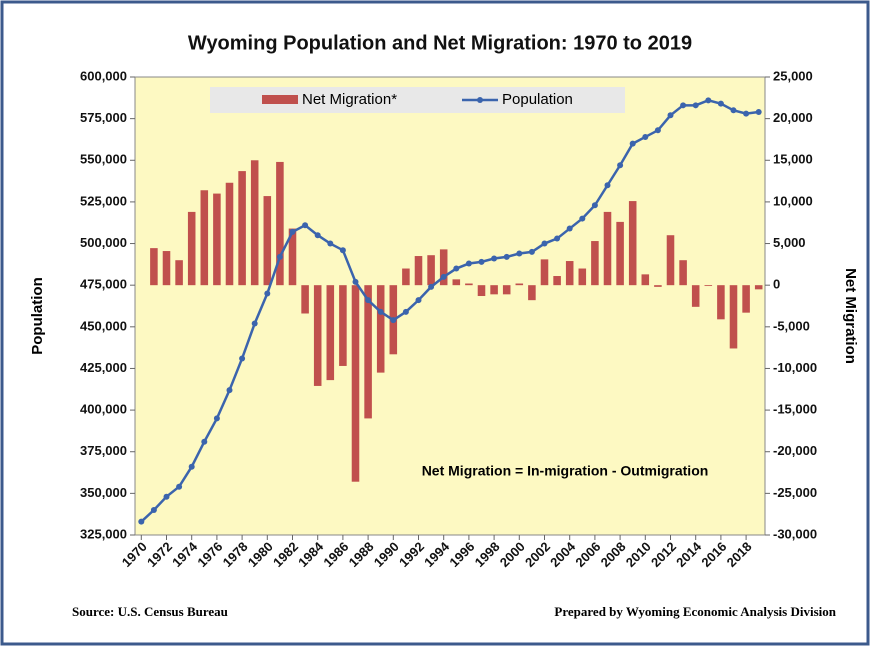 This screenshot has width=873, height=649. Describe the element at coordinates (103, 242) in the screenshot. I see `y-tick-label: 500,000` at that location.